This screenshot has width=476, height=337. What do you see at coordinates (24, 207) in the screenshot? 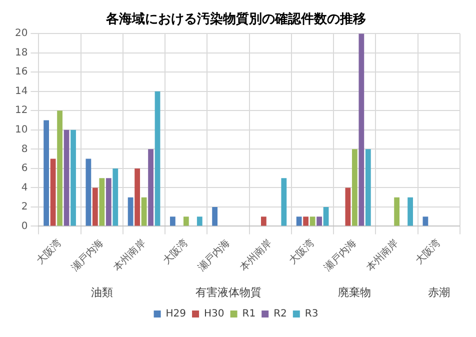
I see `y-tick-label: 2` at bounding box center [24, 207].